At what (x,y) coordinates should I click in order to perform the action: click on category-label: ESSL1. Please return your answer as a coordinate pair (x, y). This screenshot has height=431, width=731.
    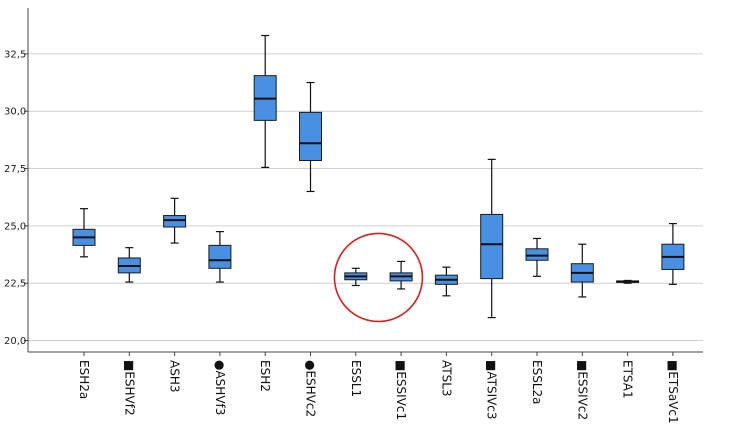
    Looking at the image, I should click on (356, 378).